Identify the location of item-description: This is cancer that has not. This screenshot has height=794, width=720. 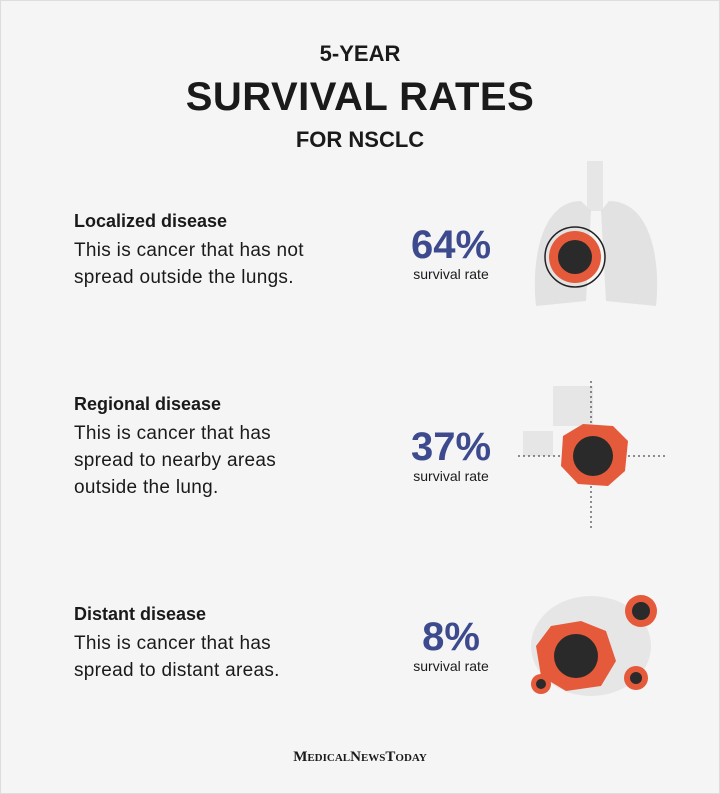
(189, 250).